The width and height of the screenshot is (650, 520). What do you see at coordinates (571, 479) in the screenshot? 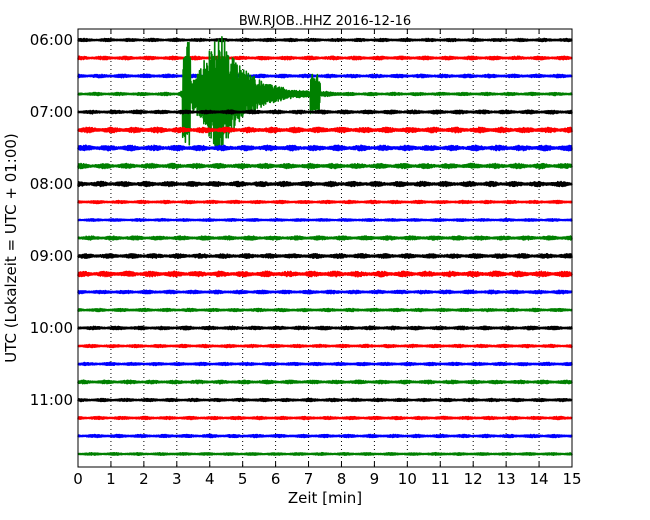
I see `x-tick-label: 15` at bounding box center [571, 479].